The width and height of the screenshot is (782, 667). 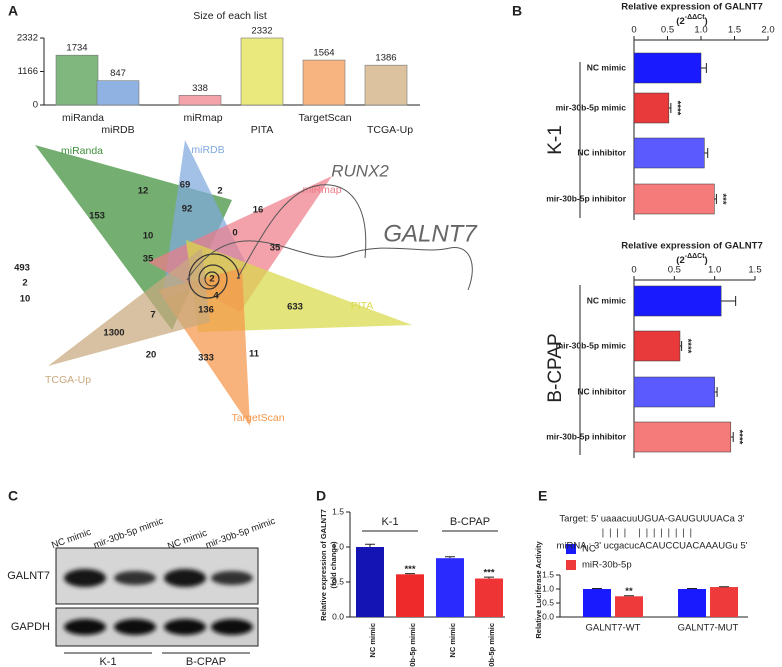 What do you see at coordinates (360, 170) in the screenshot?
I see `gene-label: RUNX2` at bounding box center [360, 170].